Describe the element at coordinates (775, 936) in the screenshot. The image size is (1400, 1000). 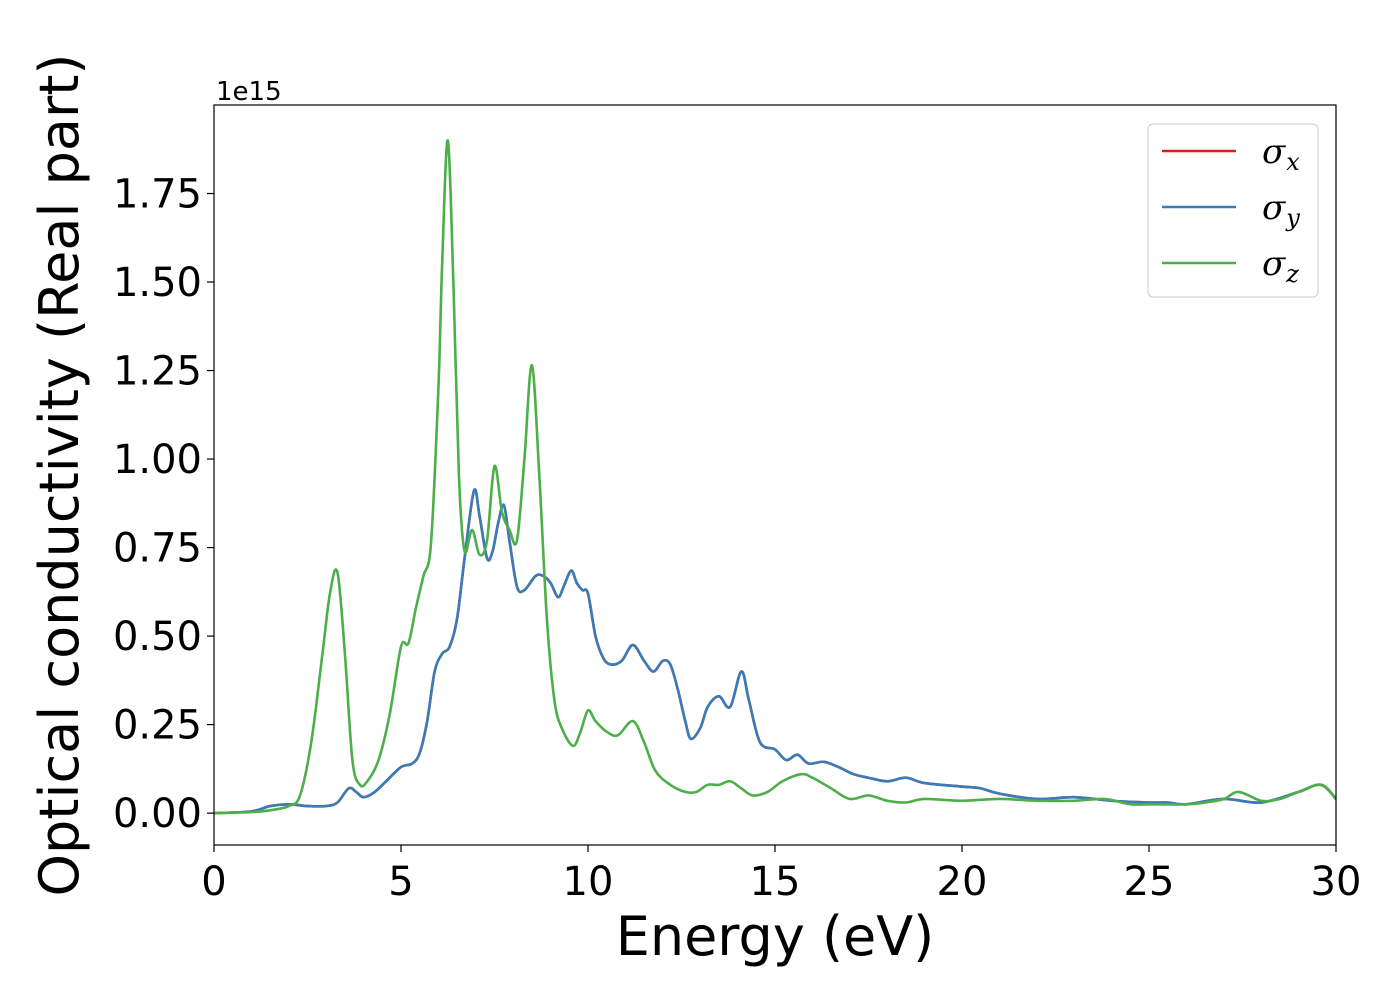
I see `x-axis-label: Energy (eV)` at that location.